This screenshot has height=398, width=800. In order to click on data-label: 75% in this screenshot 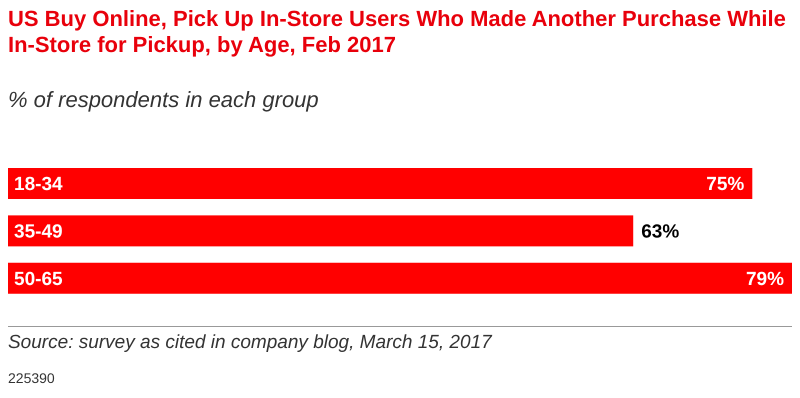, I will do `click(725, 185)`.